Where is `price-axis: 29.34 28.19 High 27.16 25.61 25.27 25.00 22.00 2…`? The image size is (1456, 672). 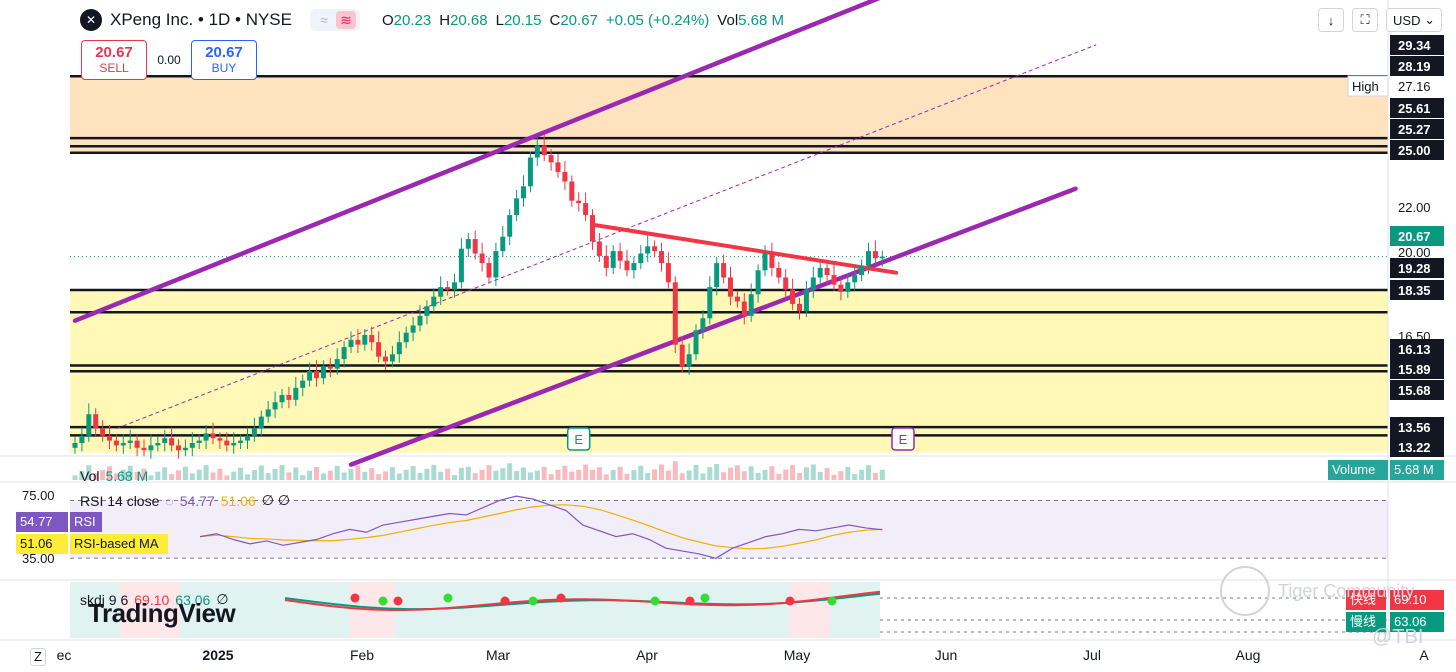 price-axis: 29.34 28.19 High 27.16 25.61 25.27 25.00 22.00 2… is located at coordinates (1395, 246).